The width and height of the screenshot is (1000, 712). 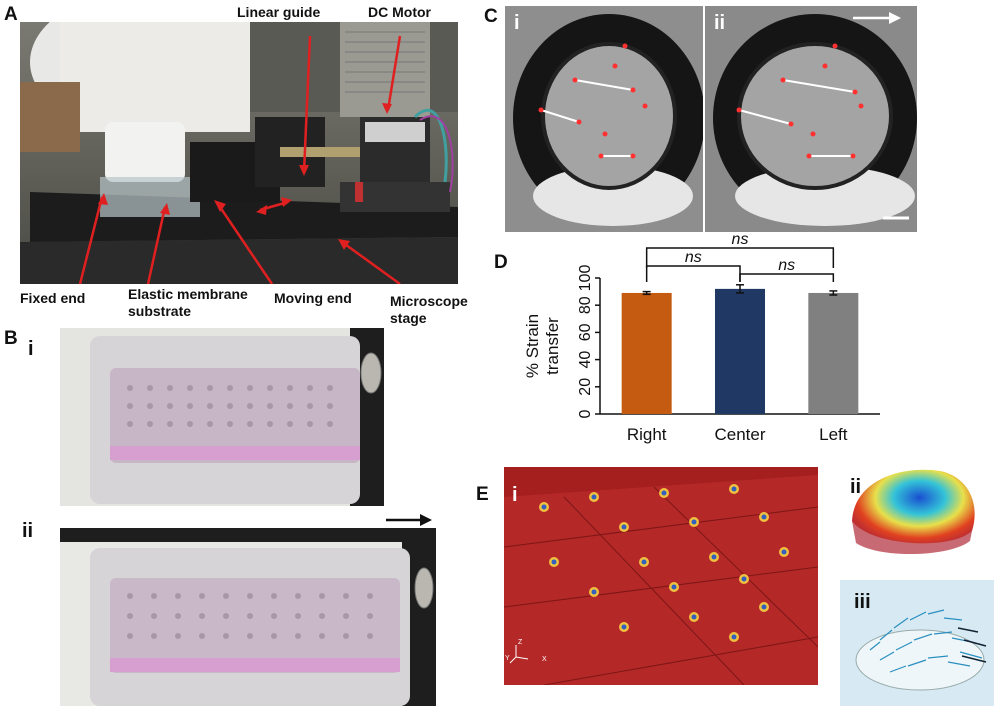 I want to click on y-tick-label: 20, so click(x=585, y=387).